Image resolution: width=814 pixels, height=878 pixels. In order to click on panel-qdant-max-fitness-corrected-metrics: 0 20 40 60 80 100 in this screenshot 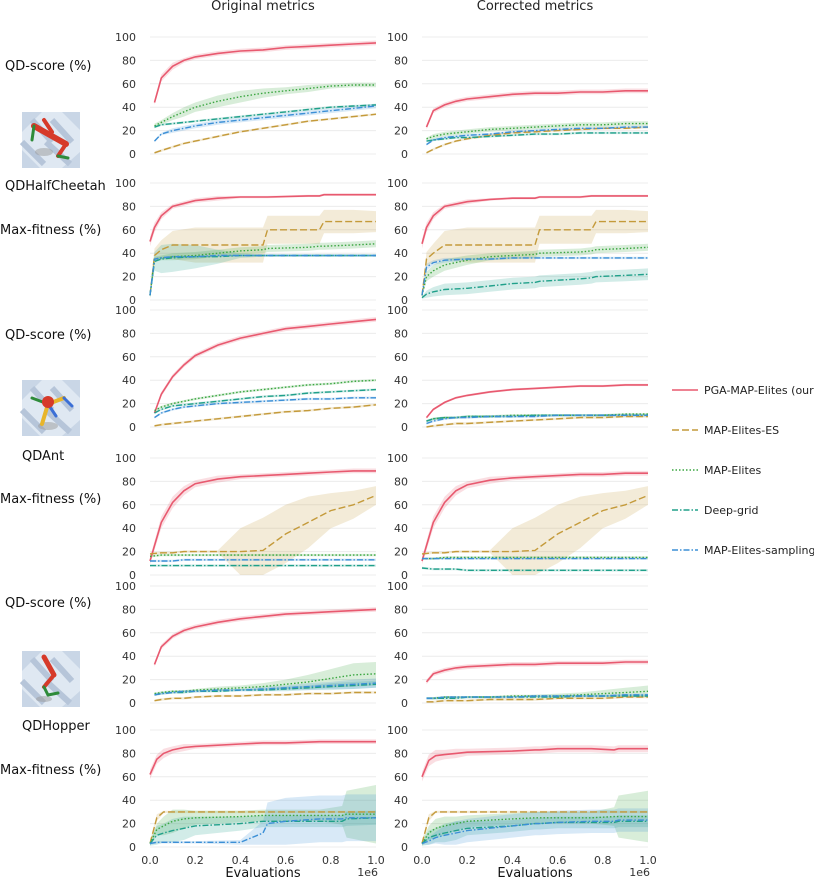, I will do `click(518, 517)`.